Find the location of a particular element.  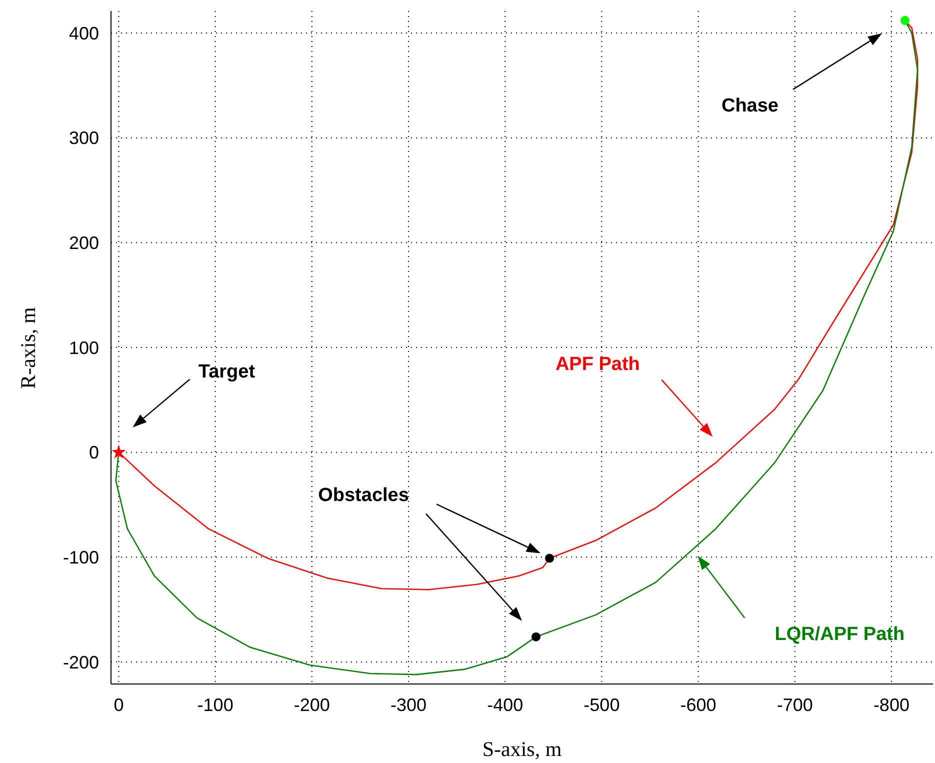

x-tick-label: -700 is located at coordinates (794, 704).